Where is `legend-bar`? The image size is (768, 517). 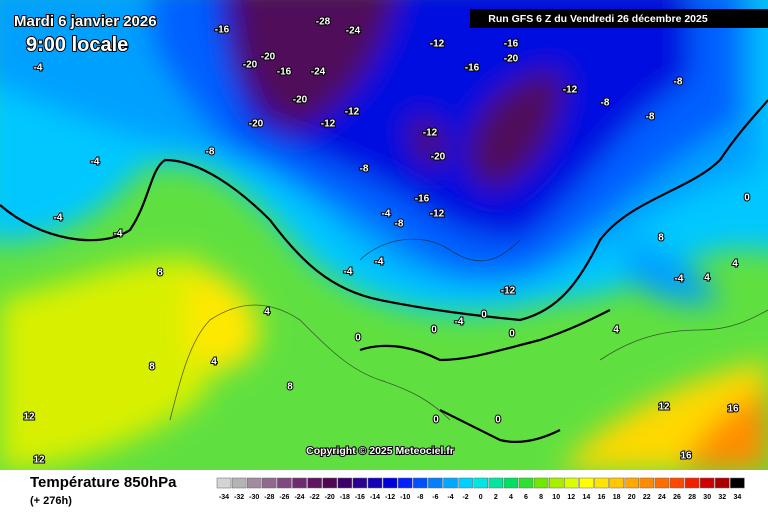
legend-bar is located at coordinates (384, 491).